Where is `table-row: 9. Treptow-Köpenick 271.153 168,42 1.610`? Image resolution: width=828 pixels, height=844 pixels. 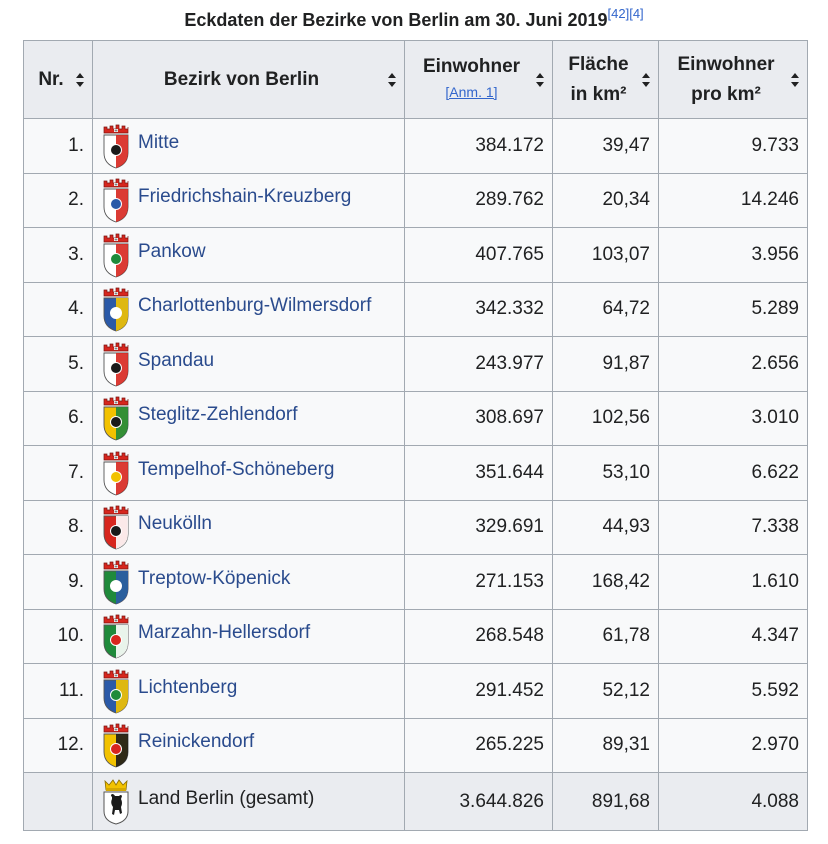 table-row: 9. Treptow-Köpenick 271.153 168,42 1.610 is located at coordinates (415, 582).